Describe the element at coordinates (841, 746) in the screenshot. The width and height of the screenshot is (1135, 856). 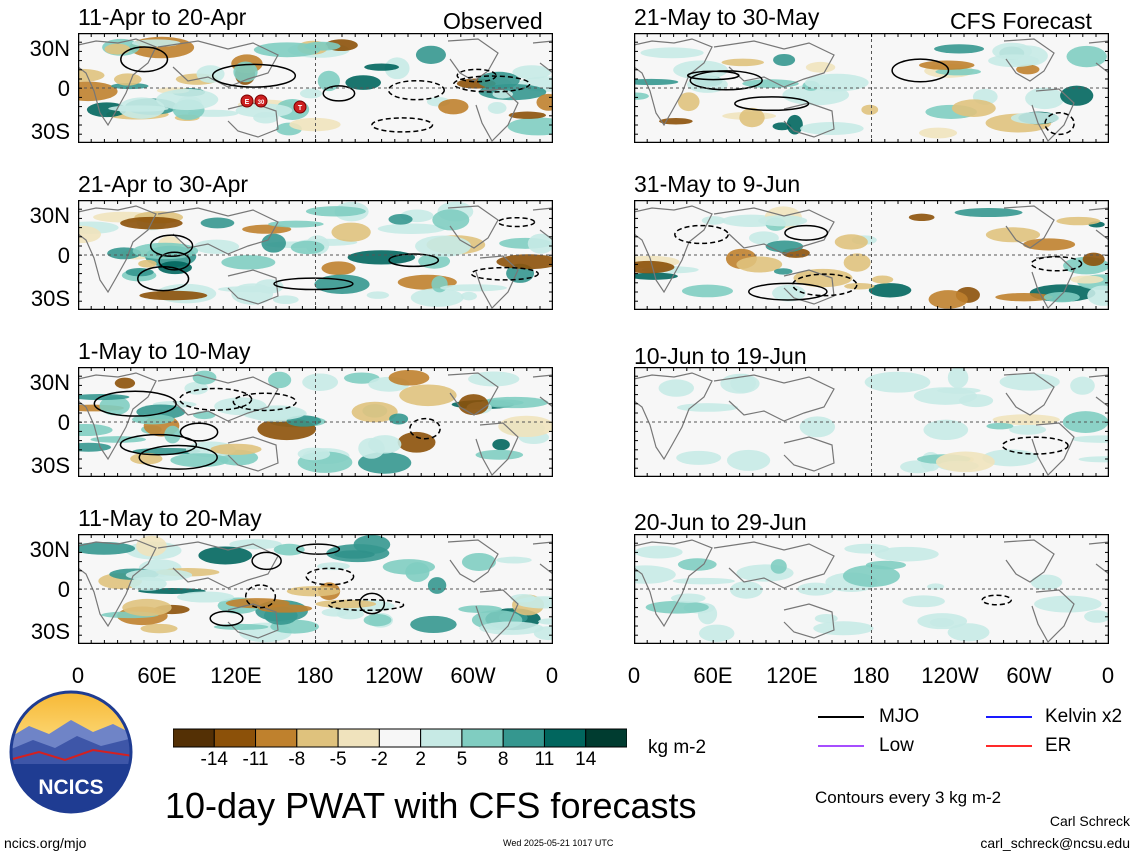
I see `legend-line-low` at that location.